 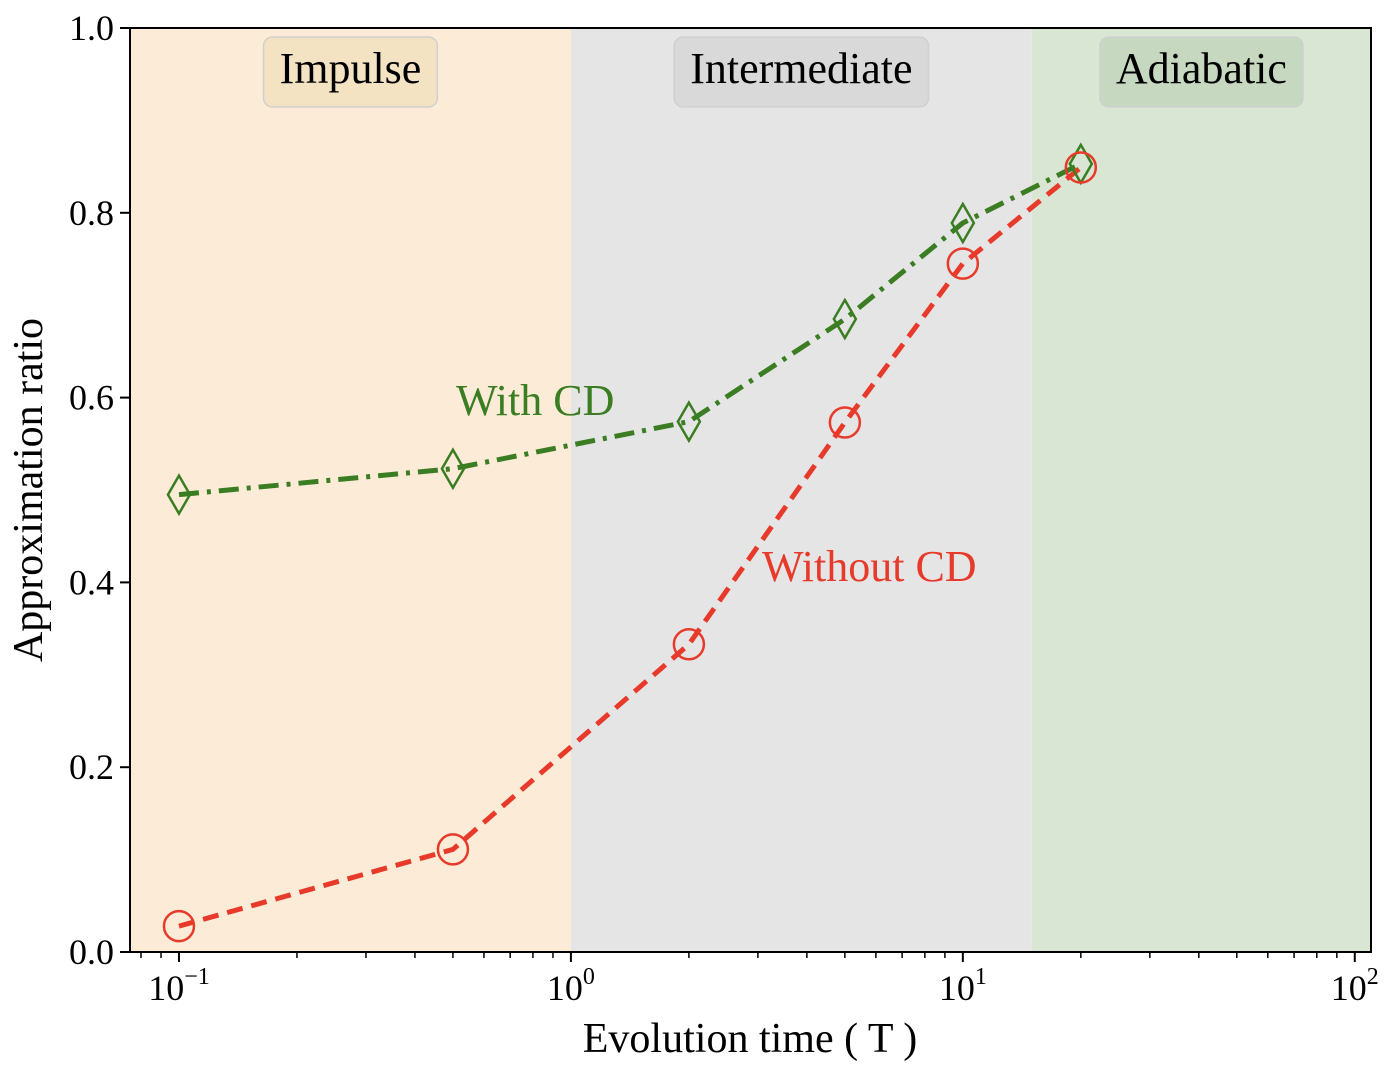 I want to click on x-tick-label: 10⁰, so click(x=571, y=986).